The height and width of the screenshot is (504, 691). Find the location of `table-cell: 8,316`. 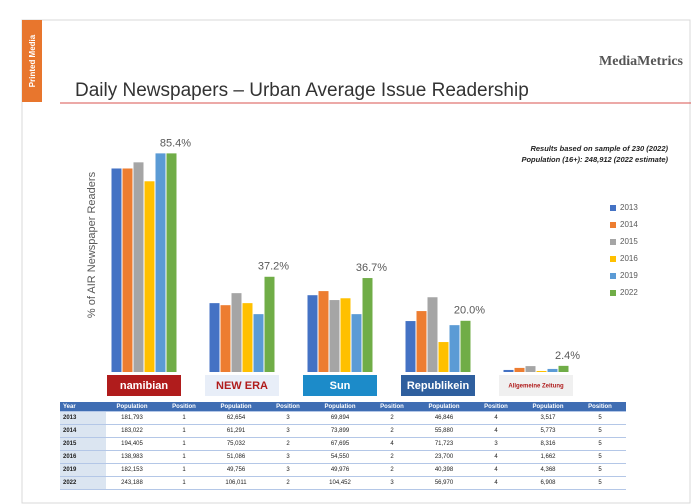

table-cell: 8,316 is located at coordinates (548, 444).